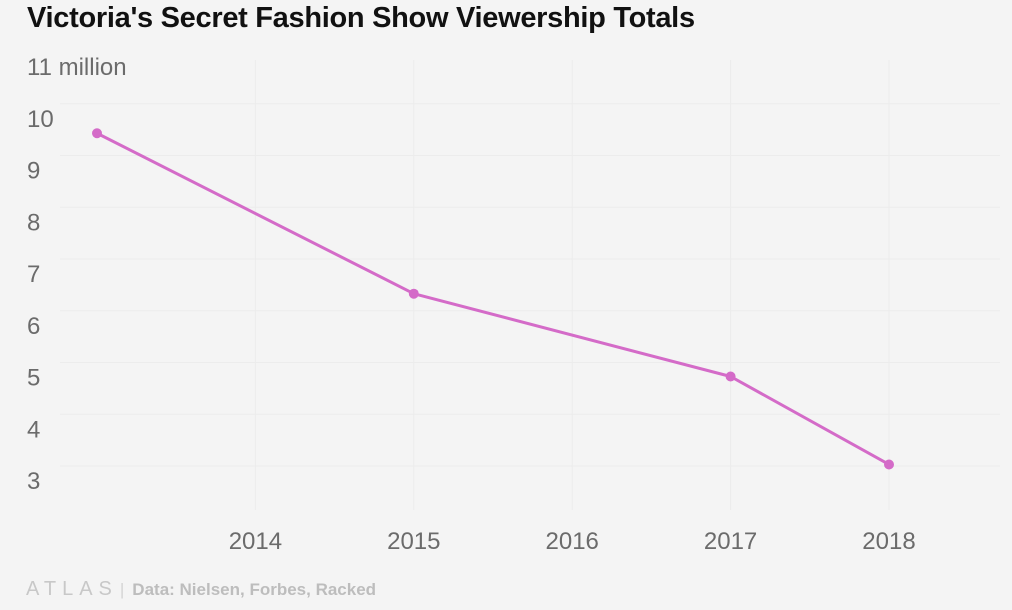 The height and width of the screenshot is (610, 1012). I want to click on x-tick-label: 2014, so click(255, 541).